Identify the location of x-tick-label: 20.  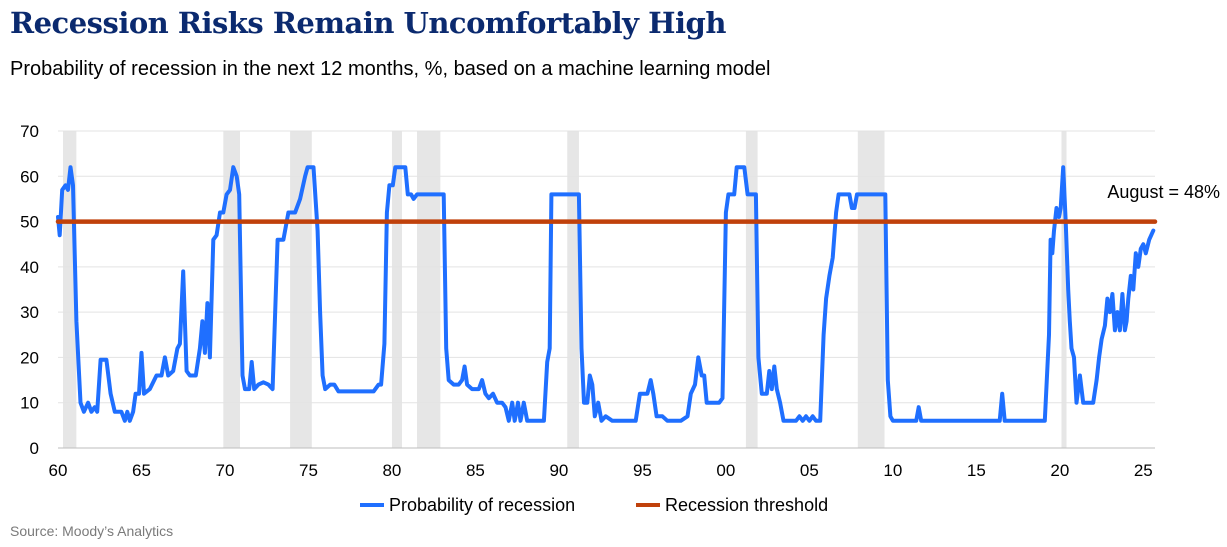
(1059, 470).